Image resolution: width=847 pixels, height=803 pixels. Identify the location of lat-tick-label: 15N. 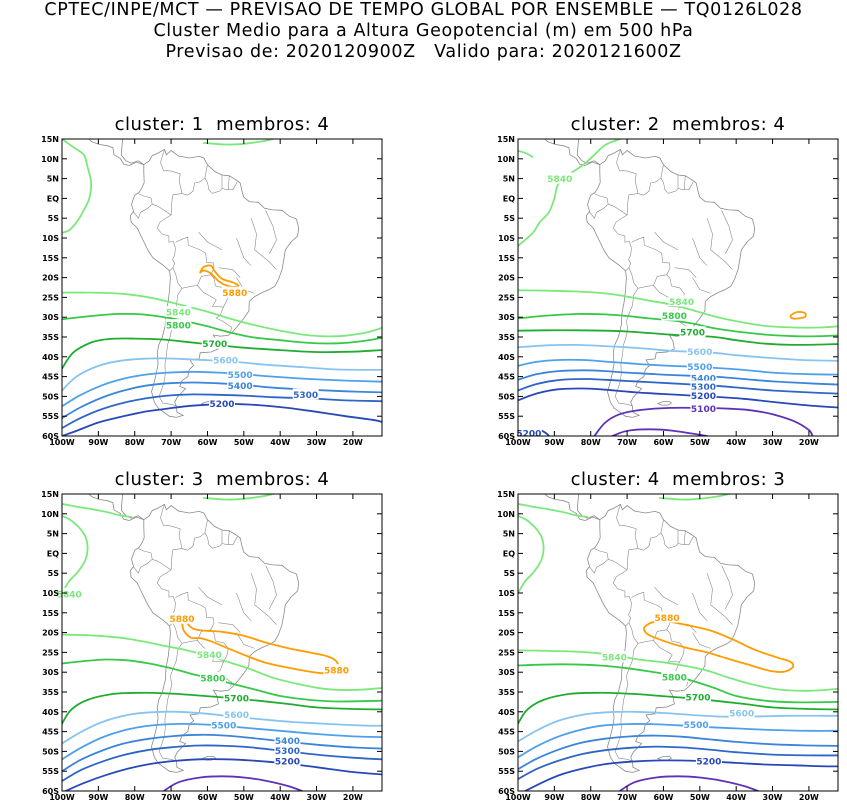
(50, 494).